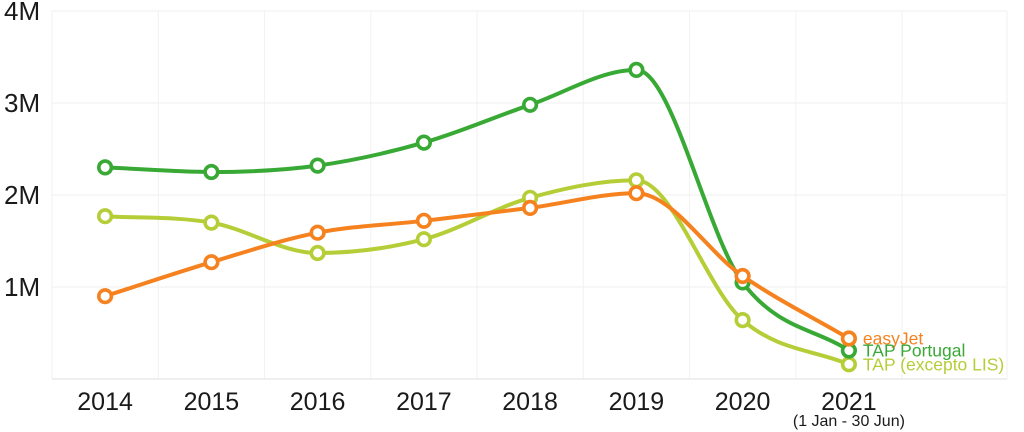  What do you see at coordinates (22, 287) in the screenshot?
I see `y-tick-label: 1M` at bounding box center [22, 287].